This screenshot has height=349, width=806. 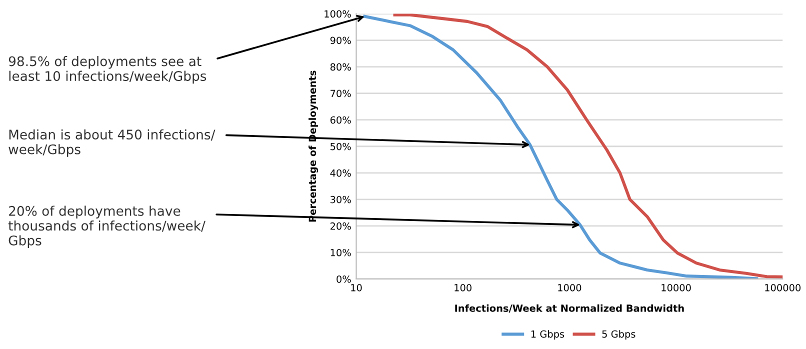 What do you see at coordinates (547, 335) in the screenshot?
I see `legend-label: 1 Gbps` at bounding box center [547, 335].